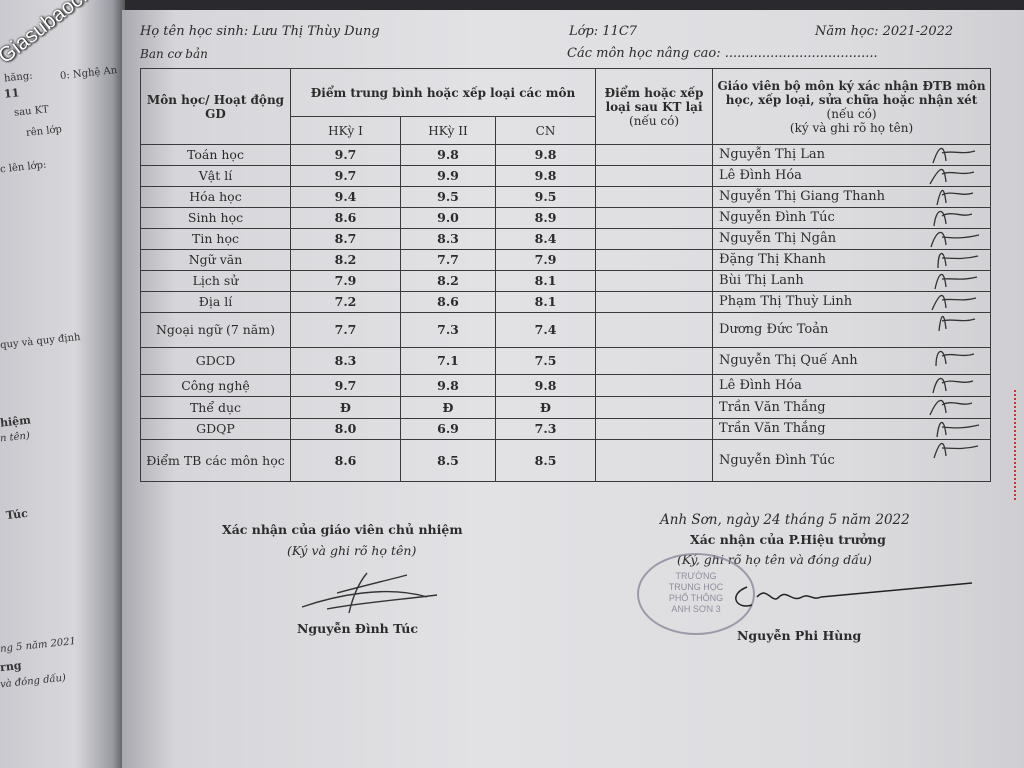  Describe the element at coordinates (345, 361) in the screenshot. I see `hk1-cell: 8.3` at that location.